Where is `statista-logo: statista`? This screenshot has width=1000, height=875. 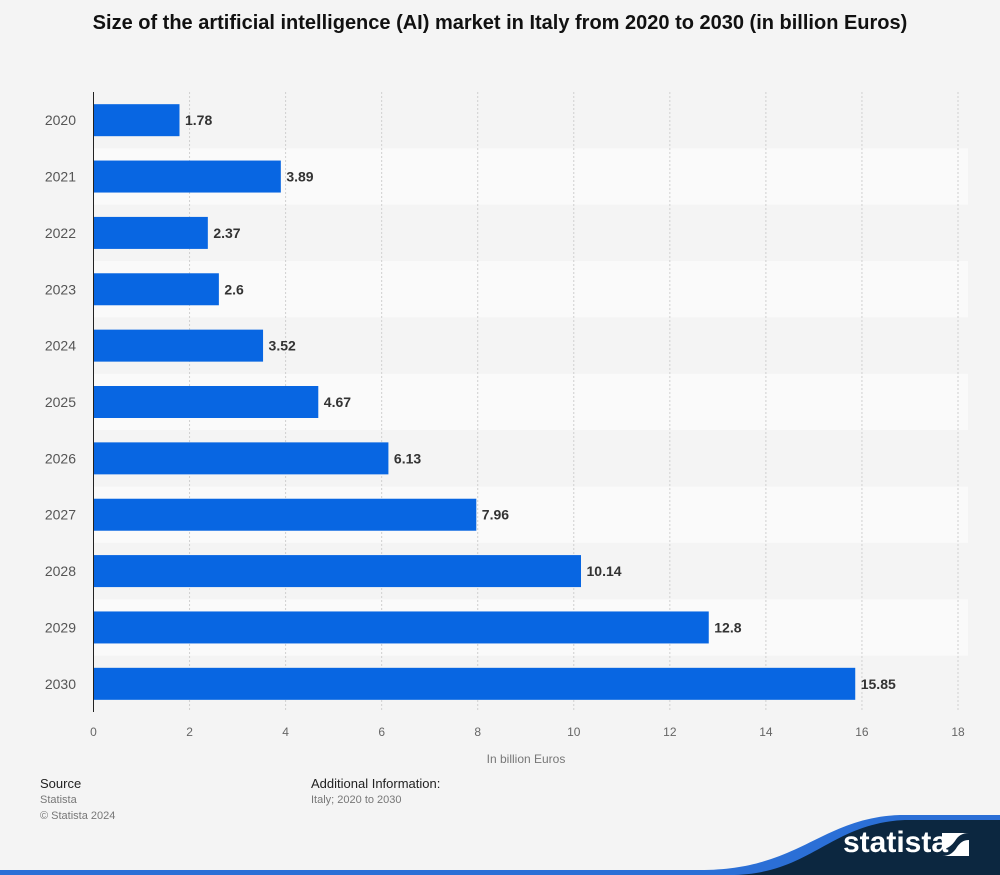 statista-logo: statista is located at coordinates (896, 842).